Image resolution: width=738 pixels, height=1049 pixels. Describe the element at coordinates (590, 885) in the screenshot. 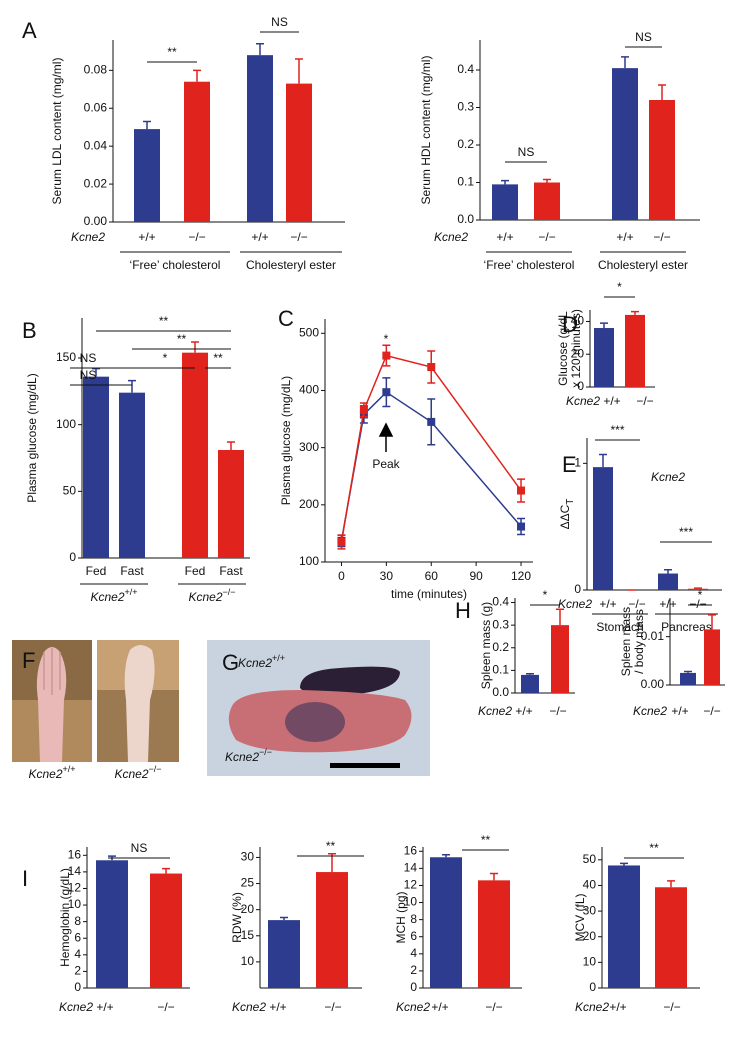

I see `y-tick-label: 40` at that location.